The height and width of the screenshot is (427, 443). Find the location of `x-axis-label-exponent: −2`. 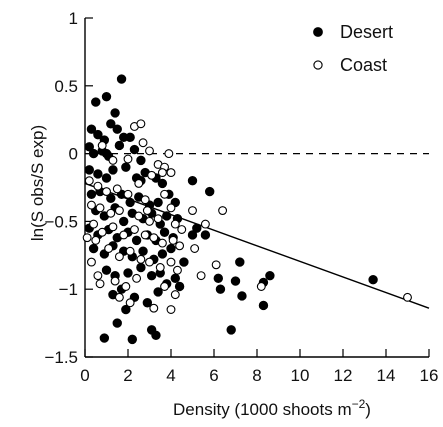

x-axis-label-exponent: −2 is located at coordinates (359, 404).